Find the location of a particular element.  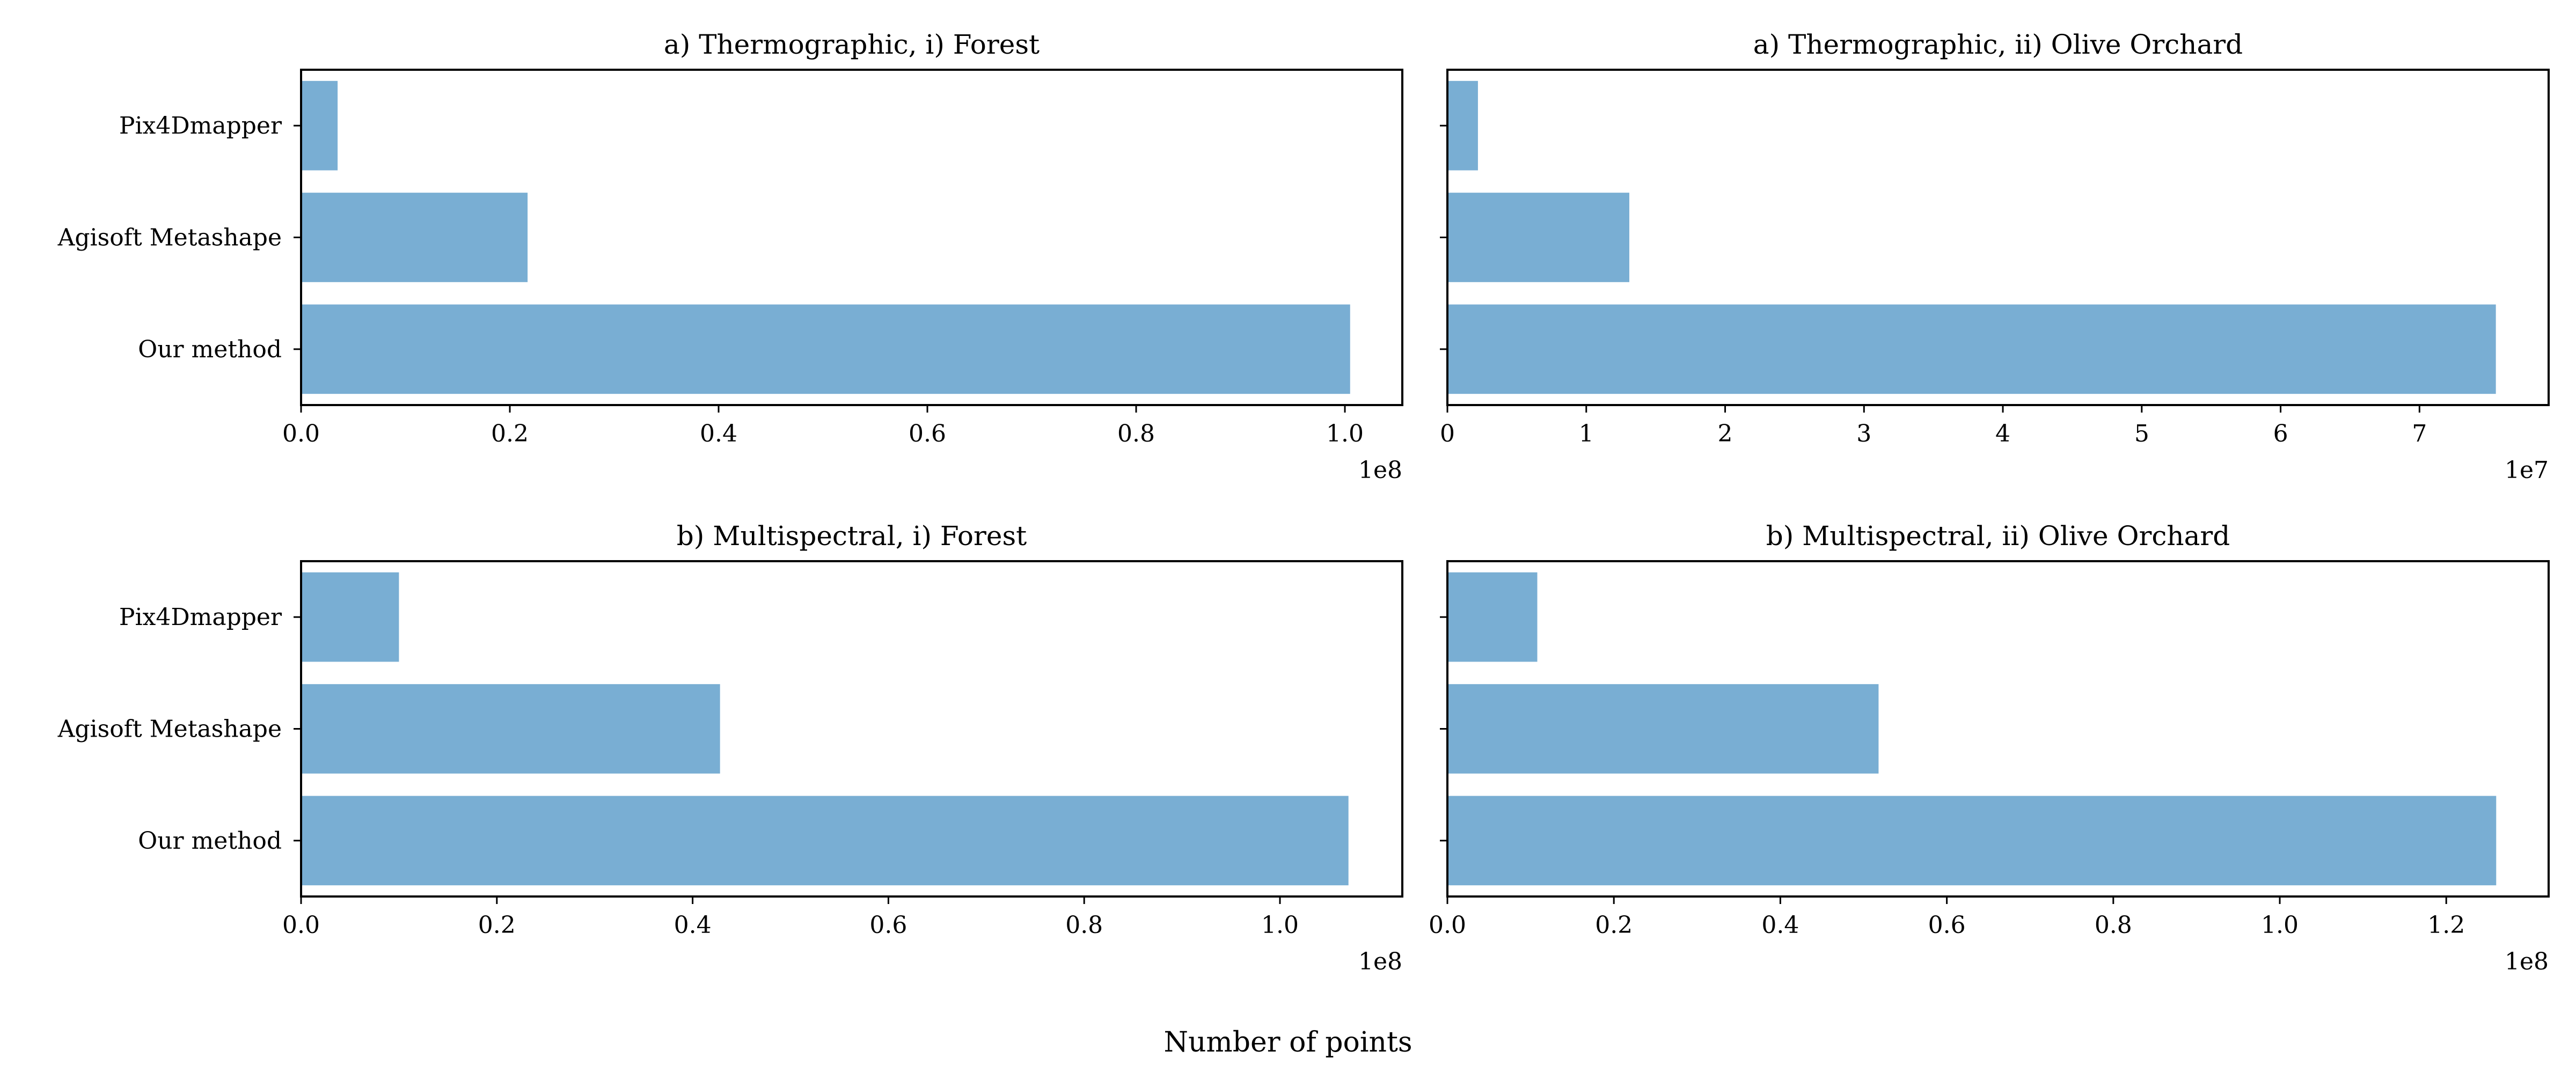

x-tick-label: 6 is located at coordinates (2280, 433).